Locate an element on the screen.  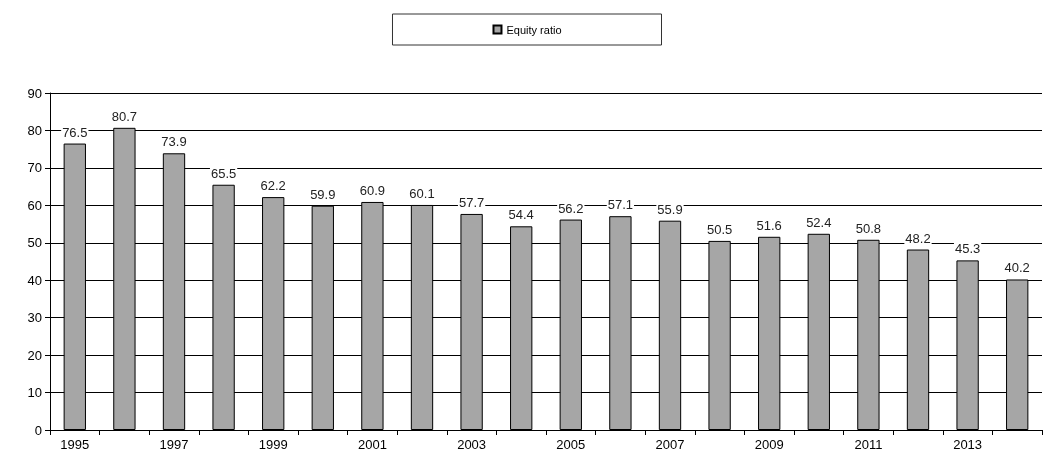
data-label: 50.8 is located at coordinates (868, 228).